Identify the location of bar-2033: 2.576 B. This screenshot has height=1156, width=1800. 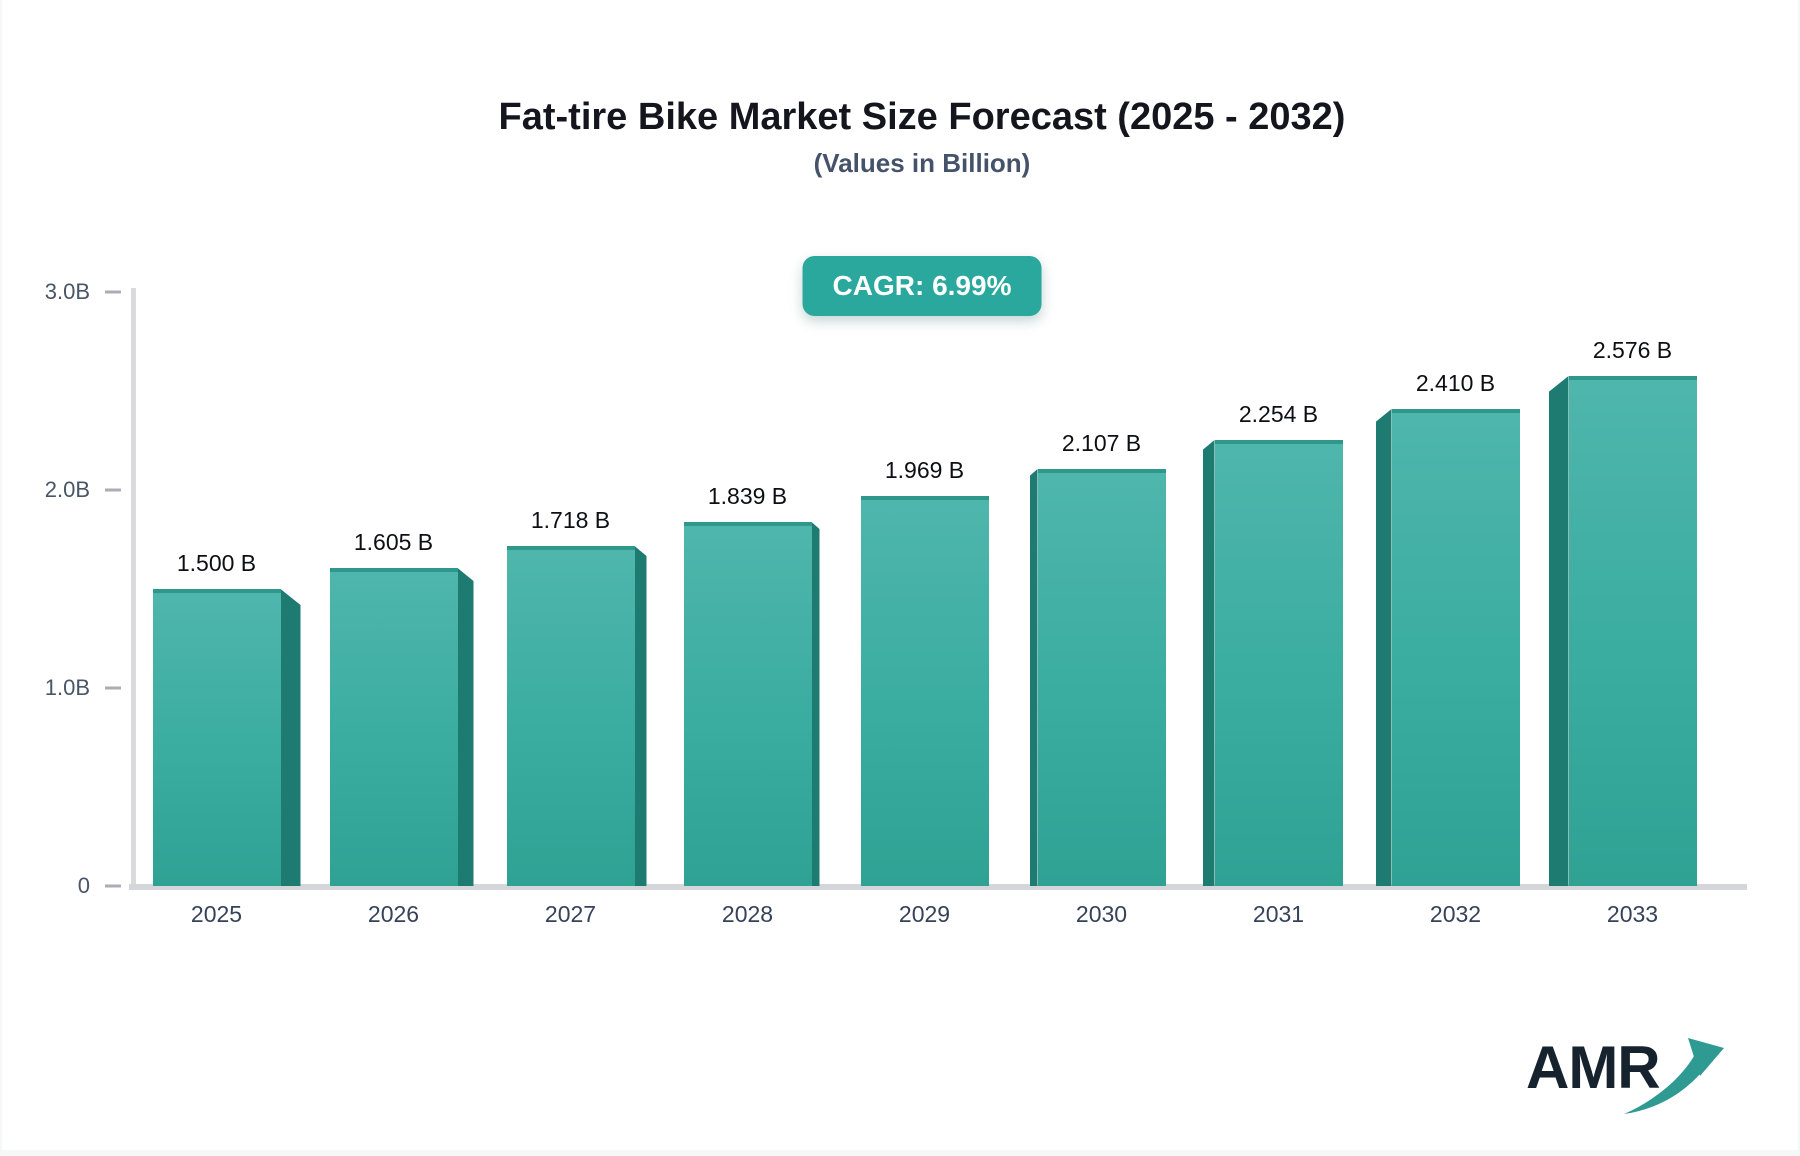
(1622, 611).